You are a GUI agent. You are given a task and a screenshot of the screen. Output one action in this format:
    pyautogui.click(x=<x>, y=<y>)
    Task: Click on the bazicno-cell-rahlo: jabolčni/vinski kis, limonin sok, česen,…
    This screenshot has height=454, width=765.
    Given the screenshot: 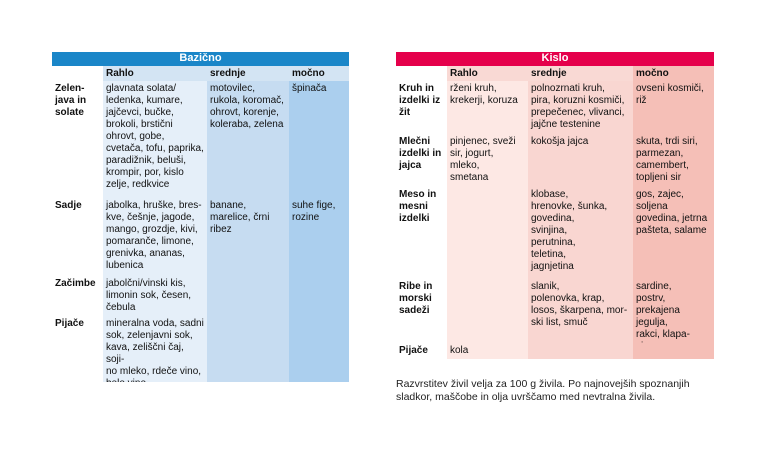 What is the action you would take?
    pyautogui.click(x=155, y=296)
    